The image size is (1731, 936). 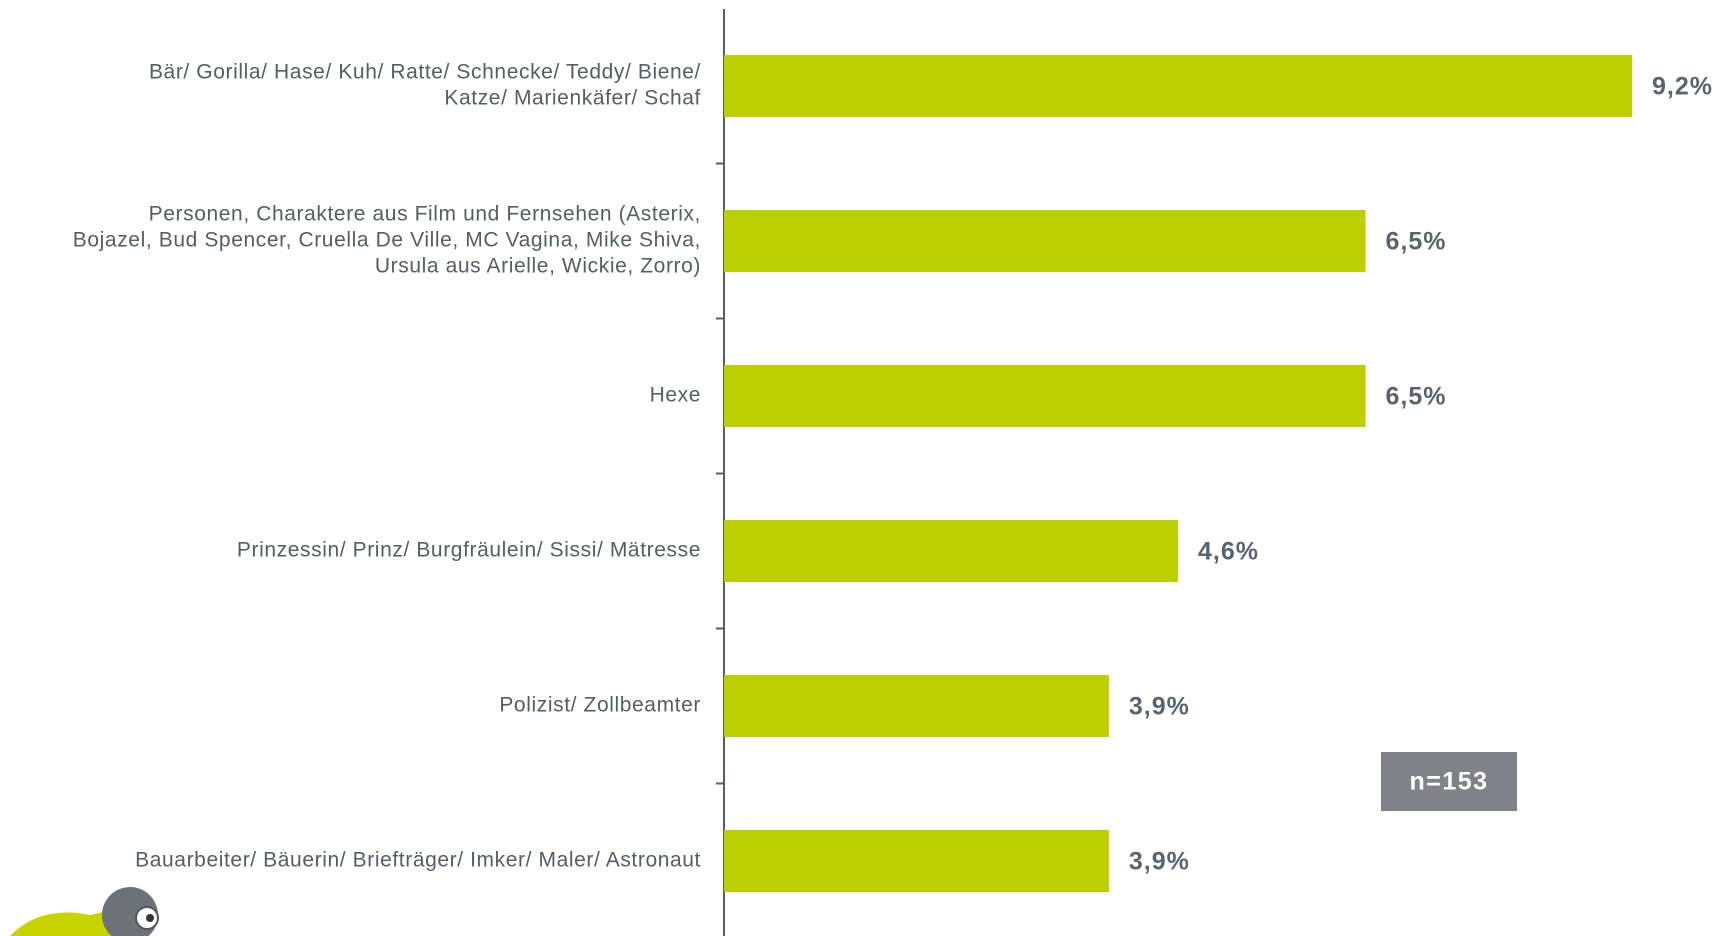 I want to click on logo, so click(x=84, y=911).